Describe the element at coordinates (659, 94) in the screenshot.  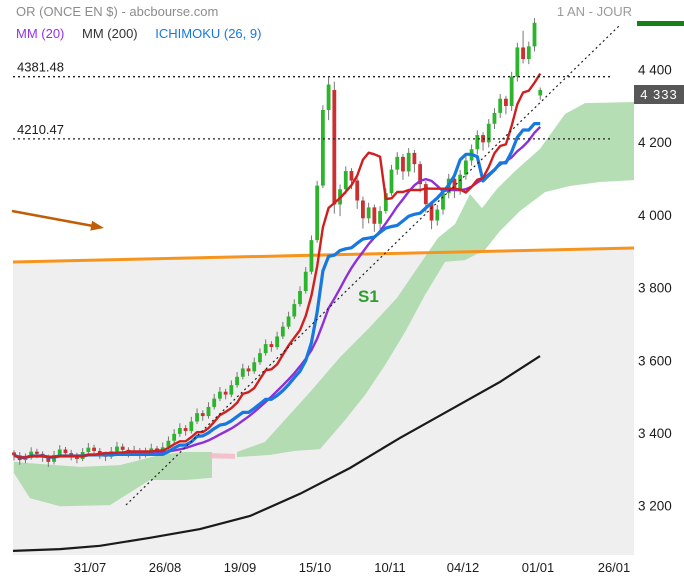
I see `last-price-tag: 4 333` at that location.